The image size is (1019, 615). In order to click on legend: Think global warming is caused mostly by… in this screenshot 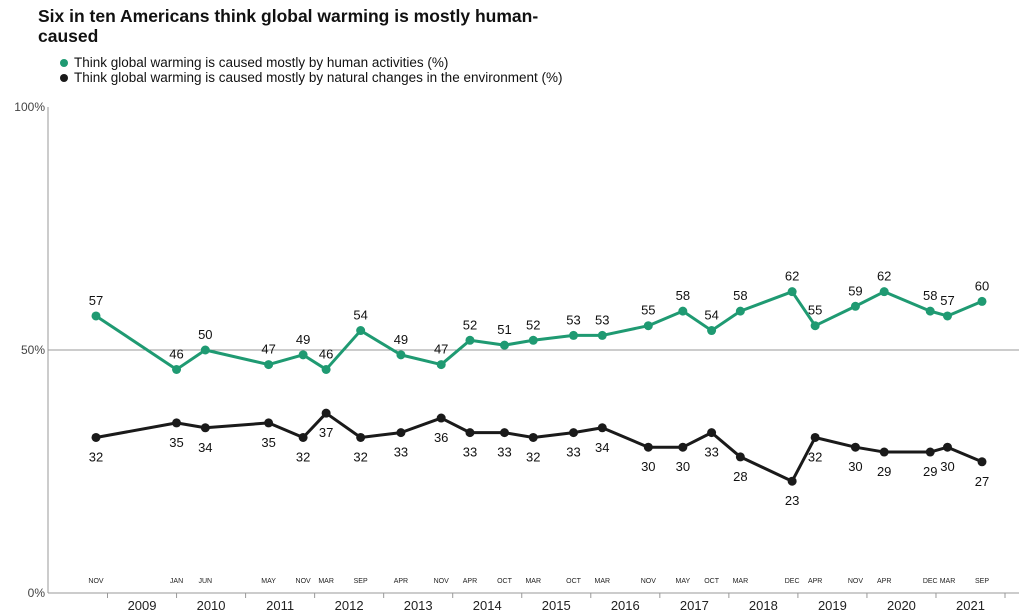, I will do `click(311, 70)`.